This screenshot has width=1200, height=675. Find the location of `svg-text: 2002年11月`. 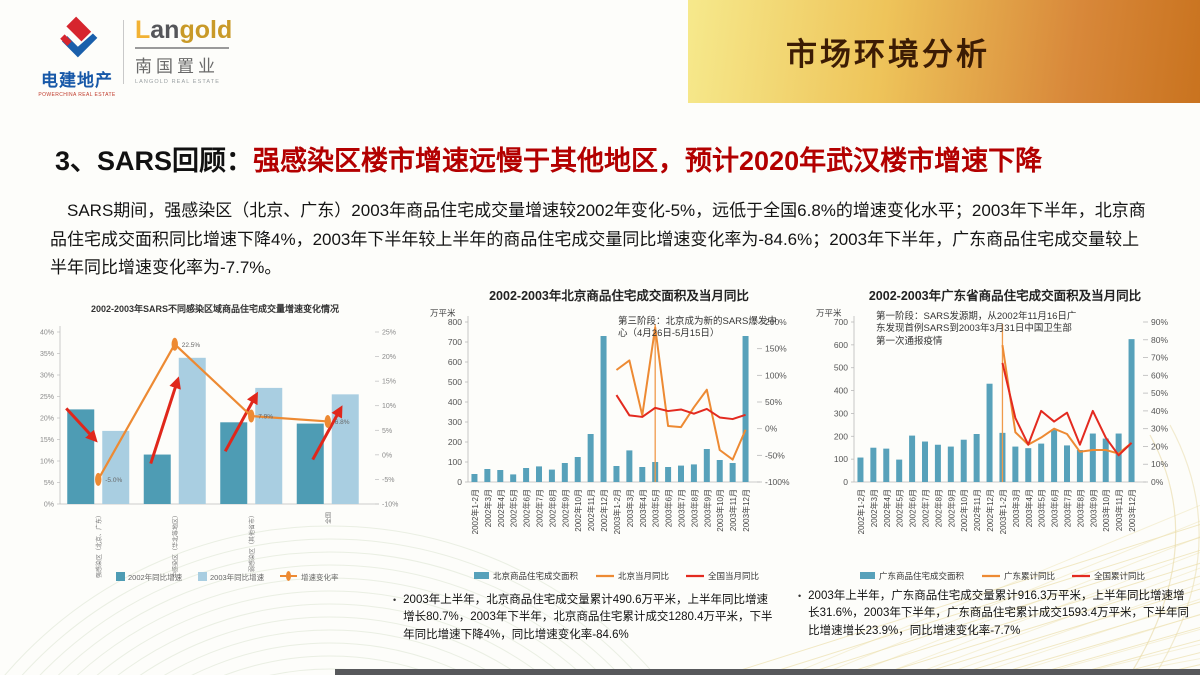

svg-text: 2002年11月 is located at coordinates (977, 510).